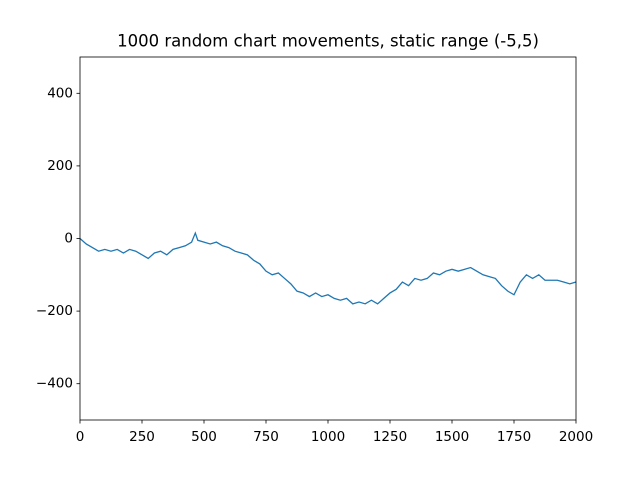  I want to click on data-line, so click(328, 268).